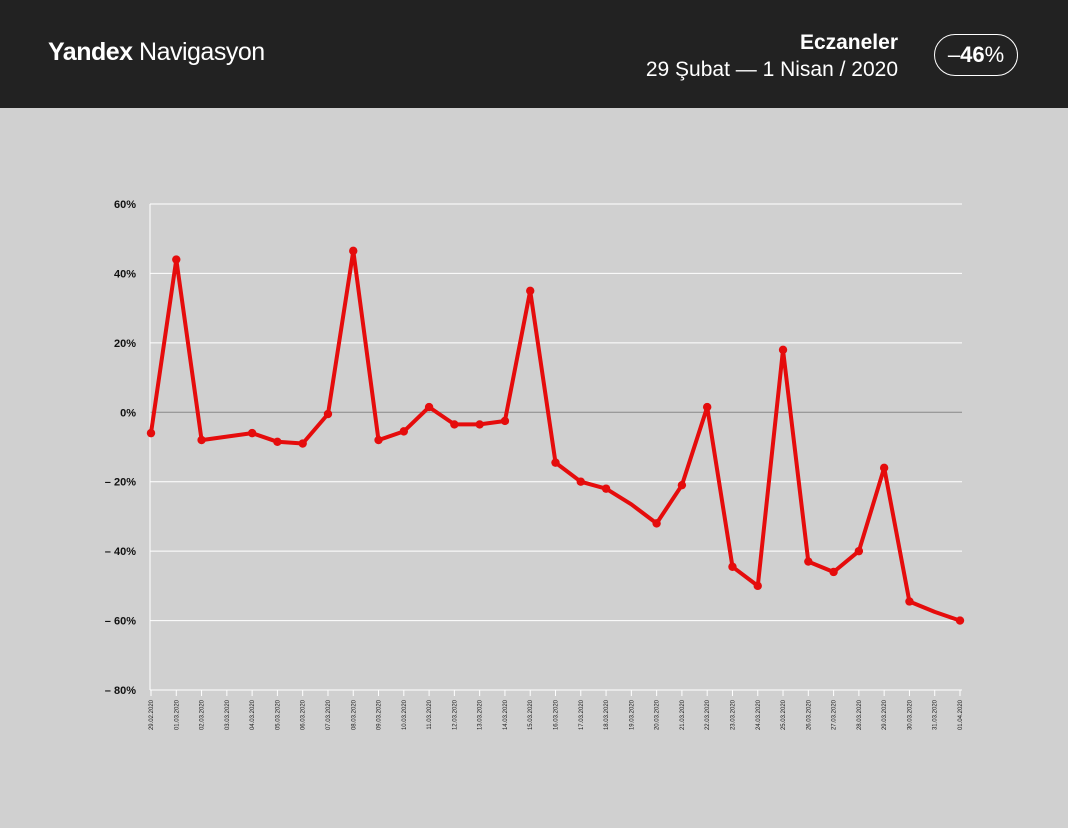  Describe the element at coordinates (809, 714) in the screenshot. I see `x-tick-label: 26.03.2020` at that location.